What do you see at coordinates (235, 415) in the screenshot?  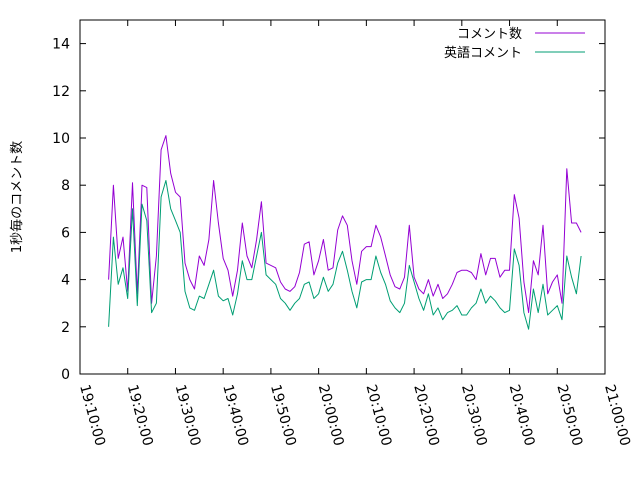 I see `x-tick-label: 19:40:00` at bounding box center [235, 415].